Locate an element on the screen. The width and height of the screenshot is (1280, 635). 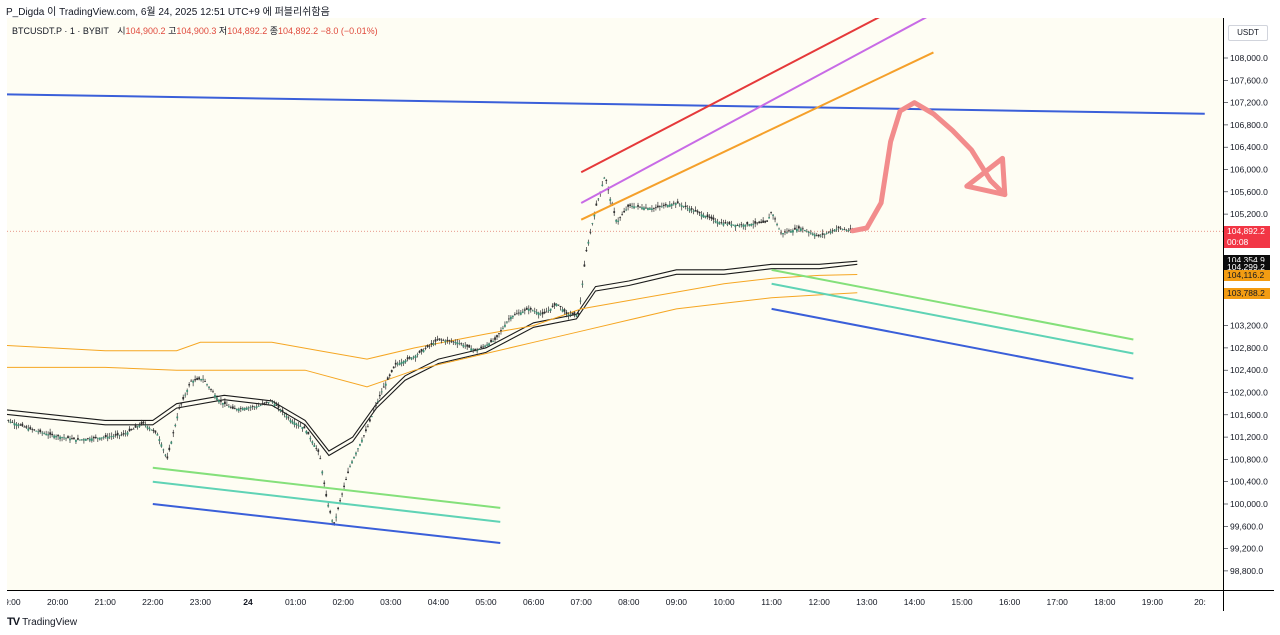
symbol-name: BTCUSDT.P · 1 · BYBIT is located at coordinates (60, 31).